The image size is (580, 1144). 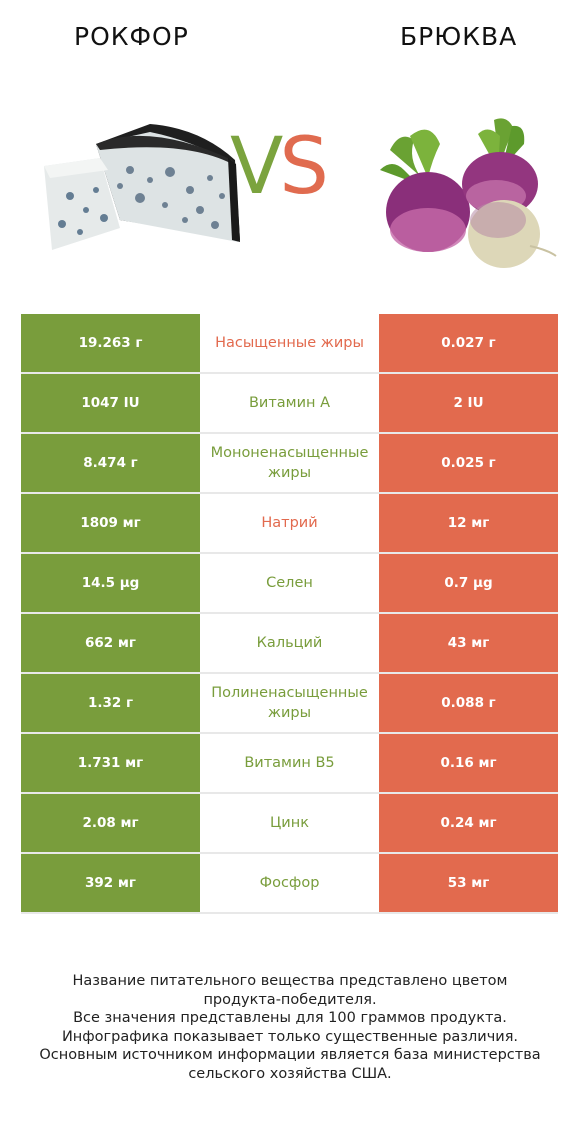 I want to click on table-row: 1047 IU Витамин A 2 IU, so click(x=289, y=404).